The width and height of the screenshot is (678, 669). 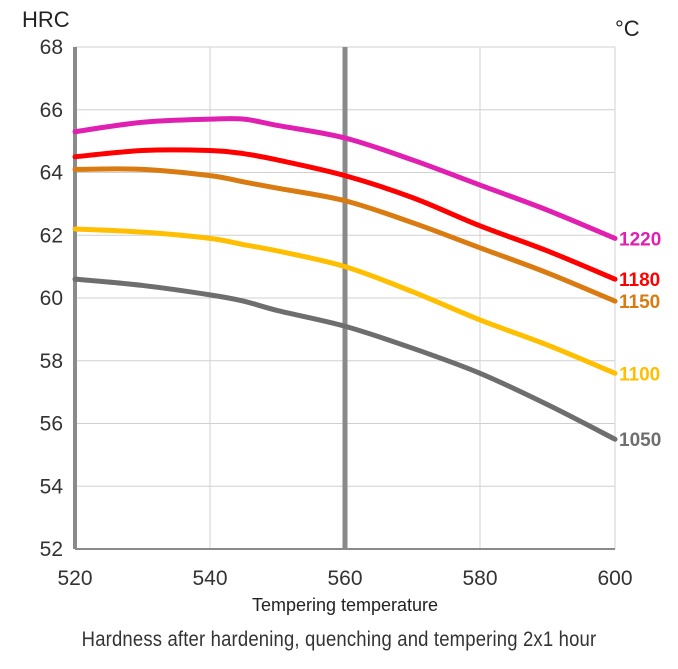 I want to click on series-label-1100: 1100, so click(x=639, y=374).